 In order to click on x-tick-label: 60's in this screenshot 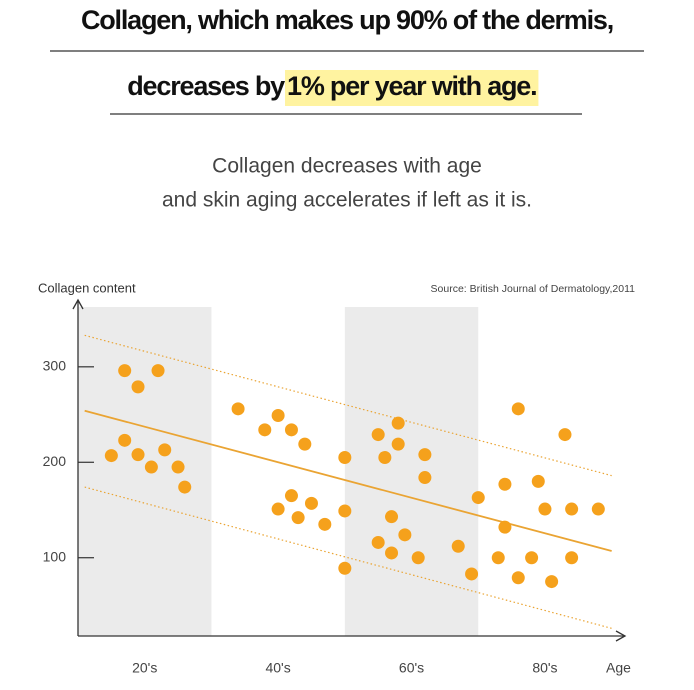, I will do `click(411, 668)`.